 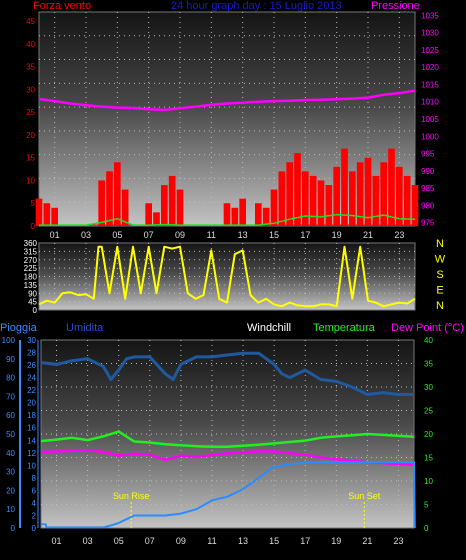 What do you see at coordinates (428, 340) in the screenshot?
I see `temperature-y-tick: 40` at bounding box center [428, 340].